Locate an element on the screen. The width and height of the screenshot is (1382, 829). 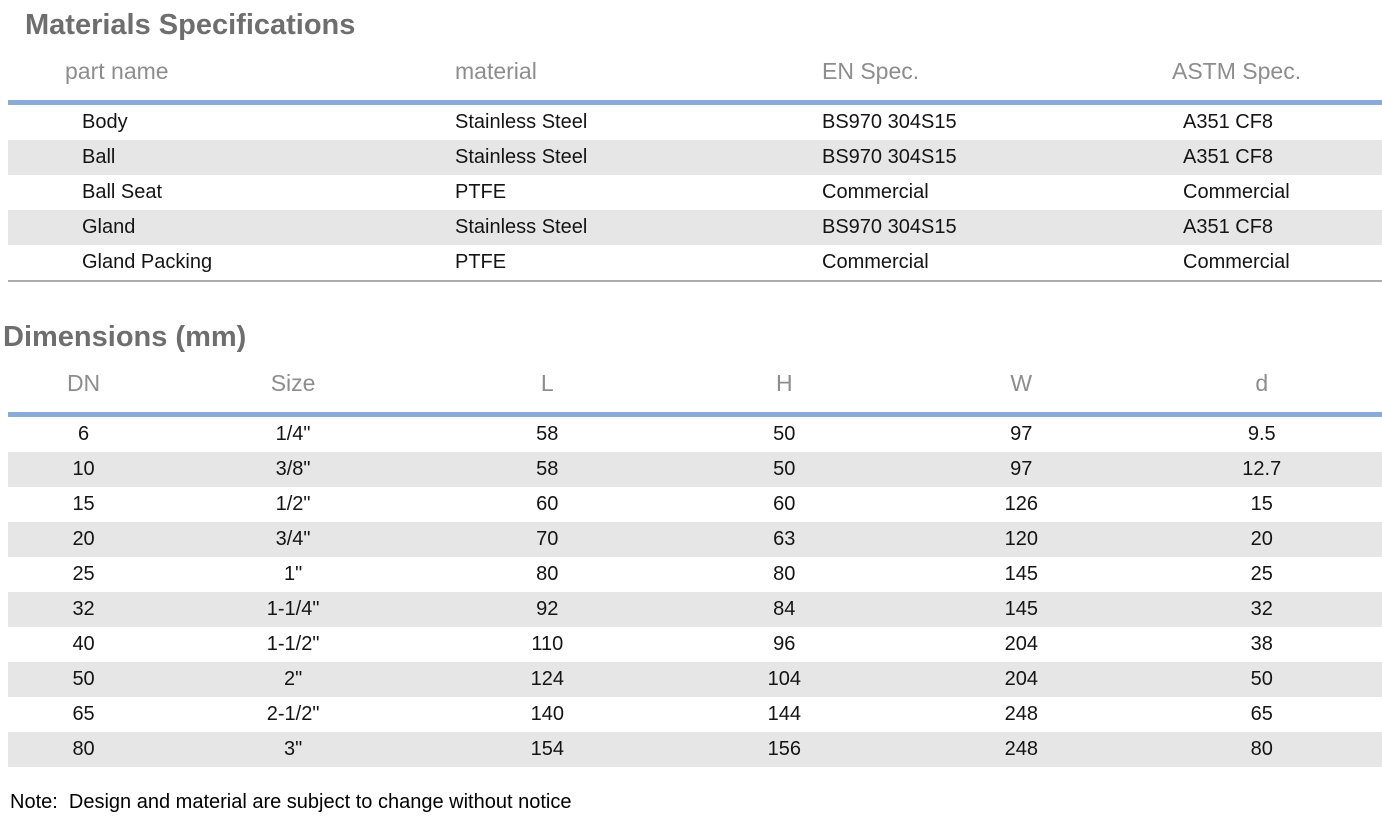
cell-l: 110 is located at coordinates (547, 644).